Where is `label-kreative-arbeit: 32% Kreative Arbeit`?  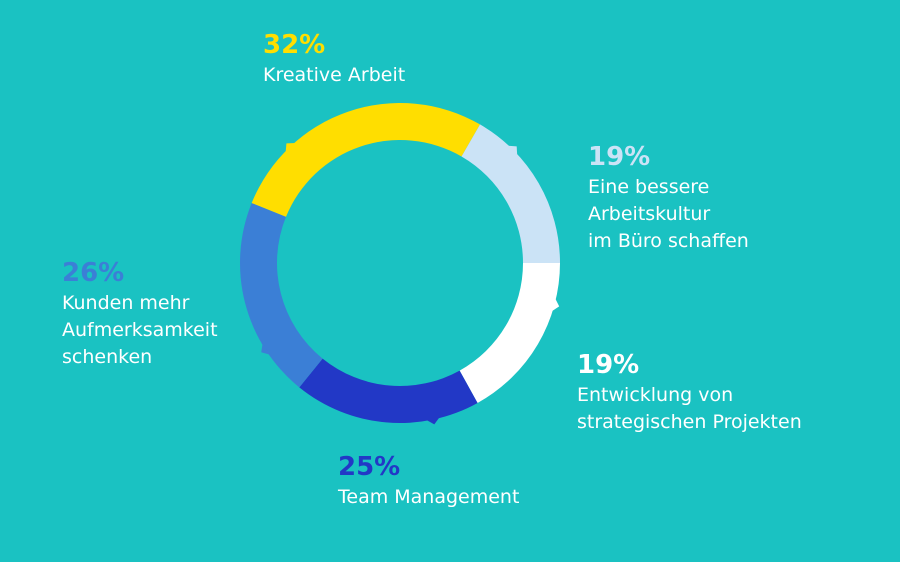 label-kreative-arbeit: 32% Kreative Arbeit is located at coordinates (334, 59).